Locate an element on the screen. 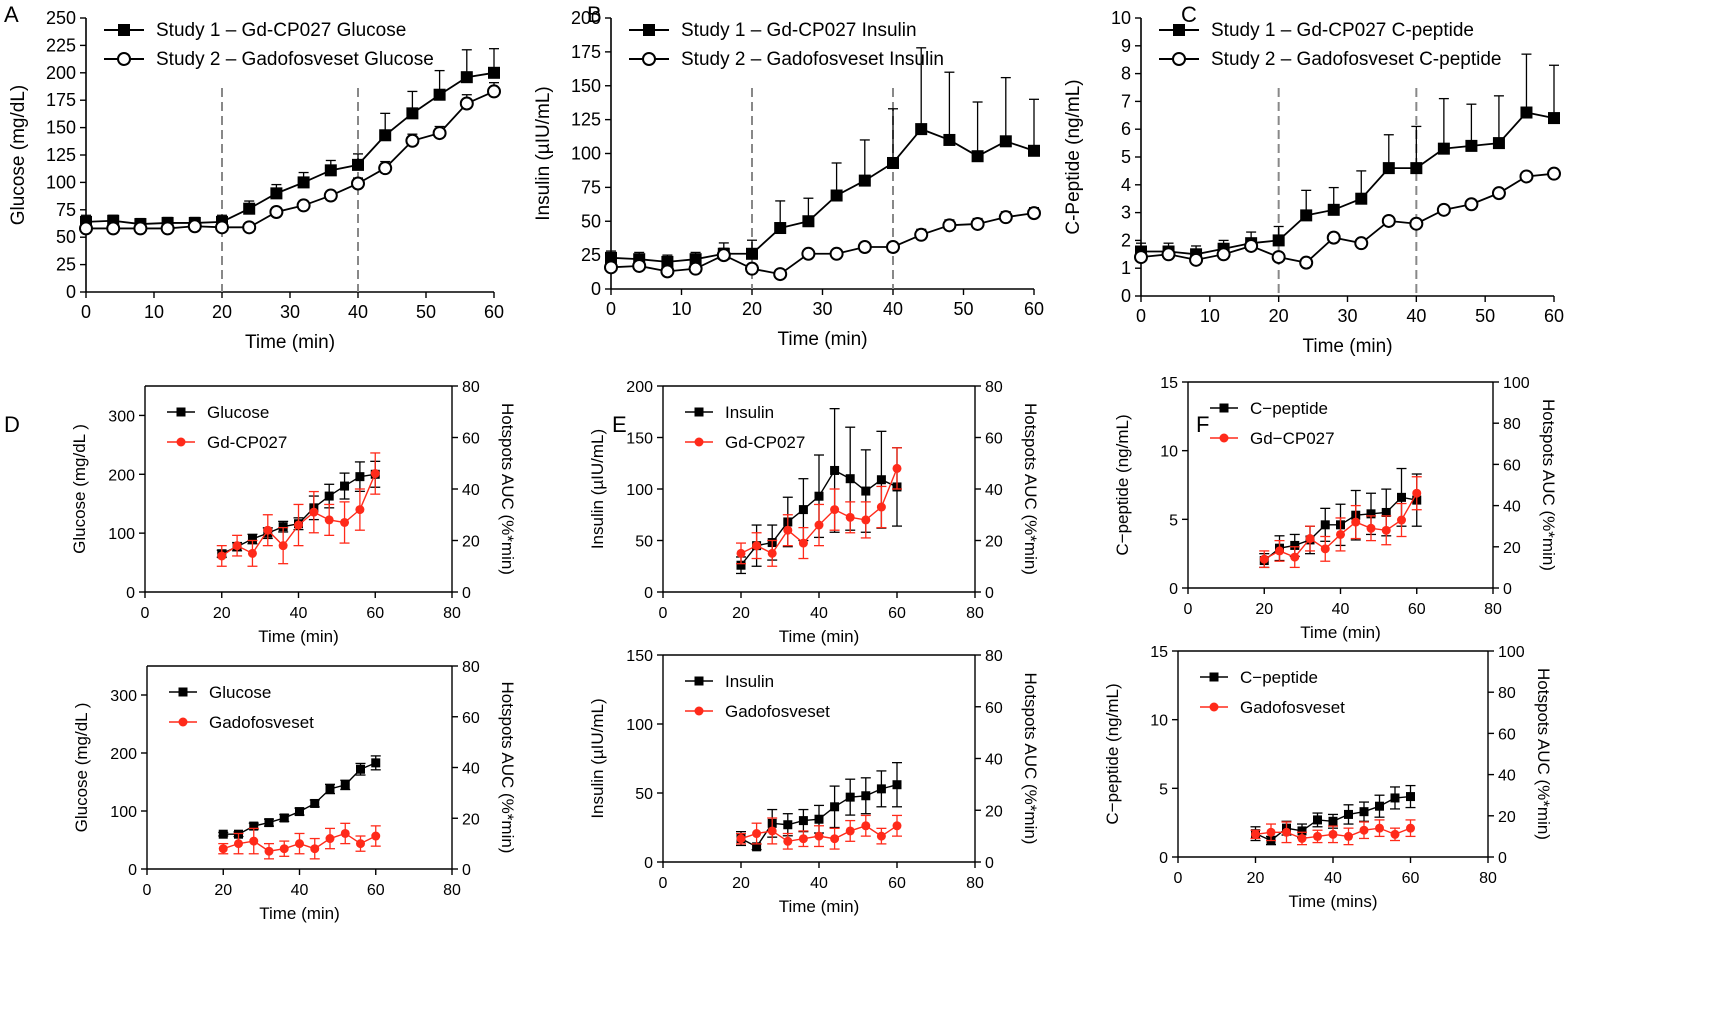  y-tick-label: 75 is located at coordinates (591, 187).